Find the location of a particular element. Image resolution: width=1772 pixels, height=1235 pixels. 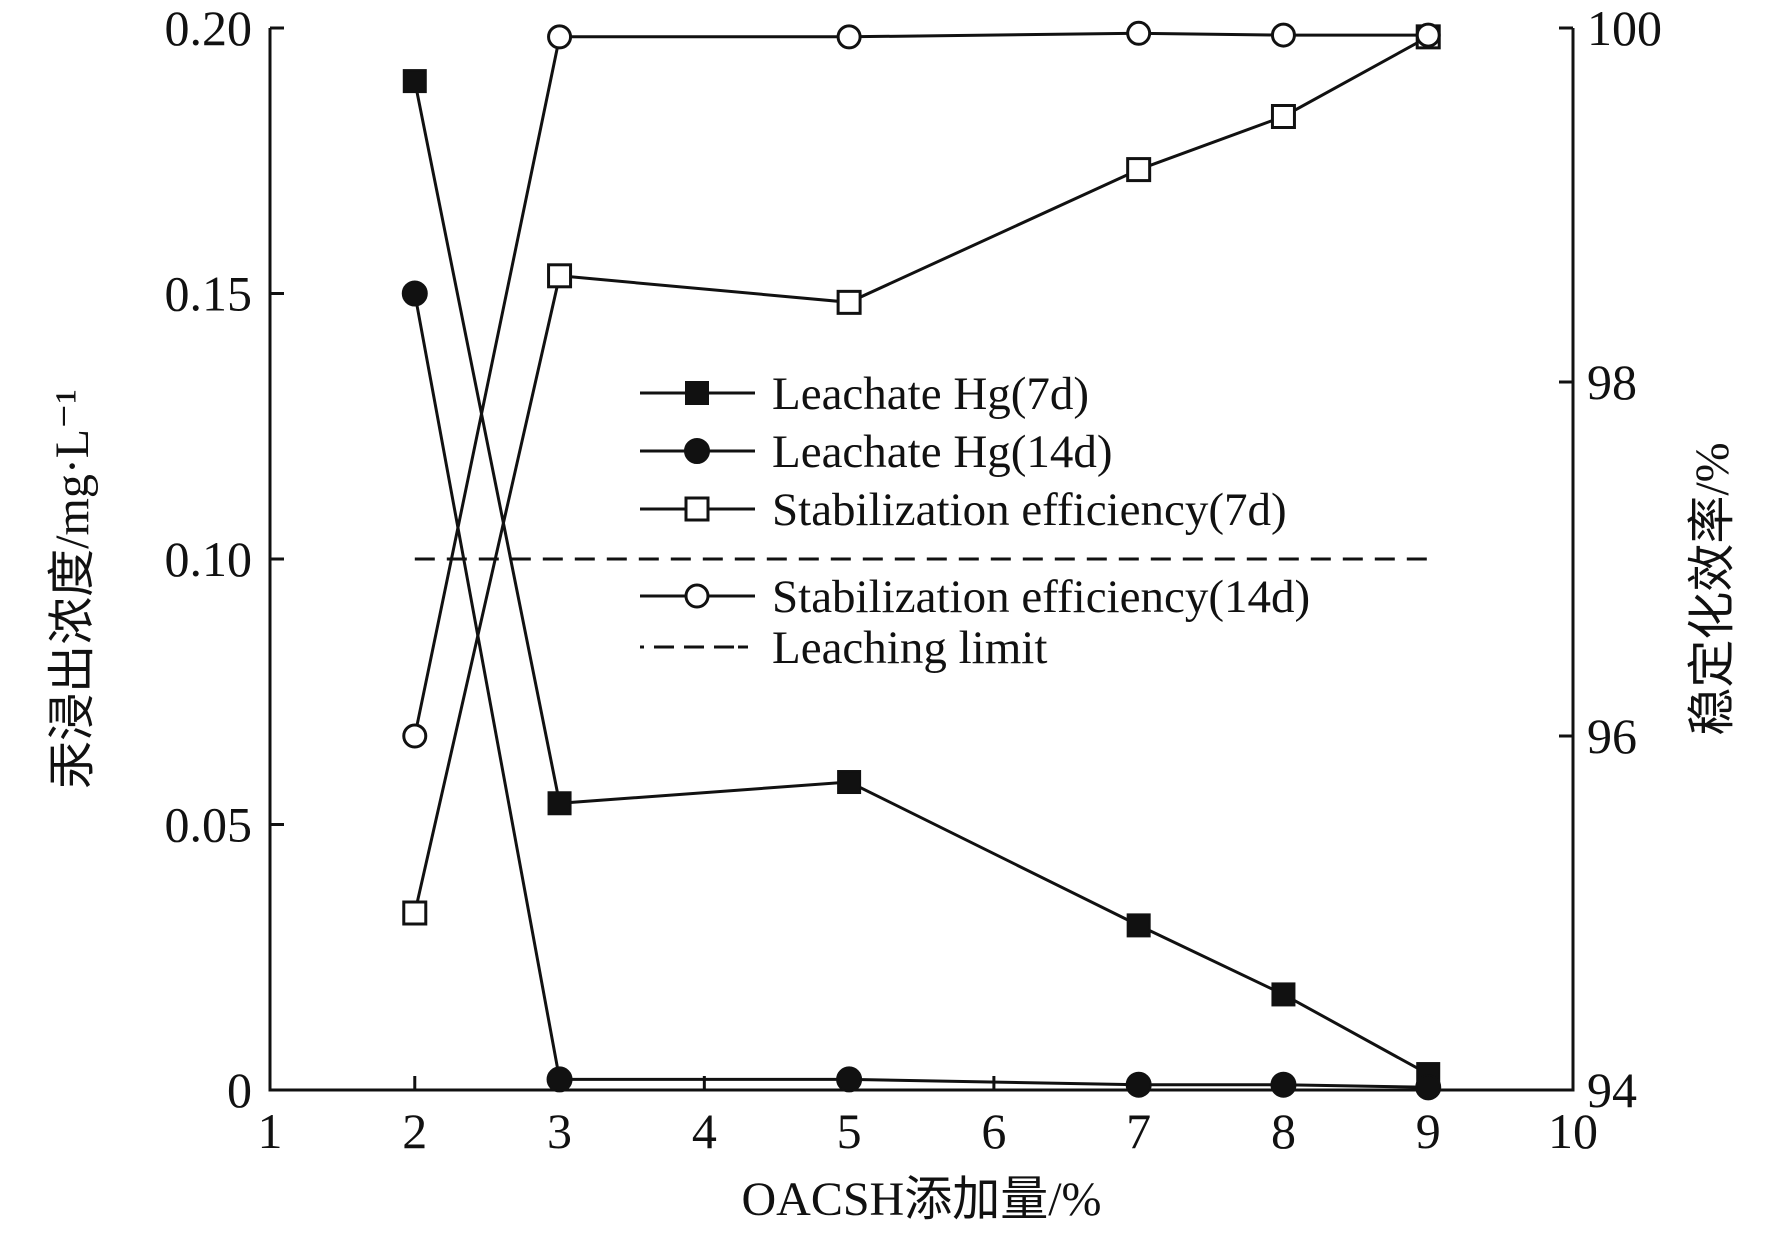

legend-label: Stabilization efficiency(14d) is located at coordinates (1041, 597).